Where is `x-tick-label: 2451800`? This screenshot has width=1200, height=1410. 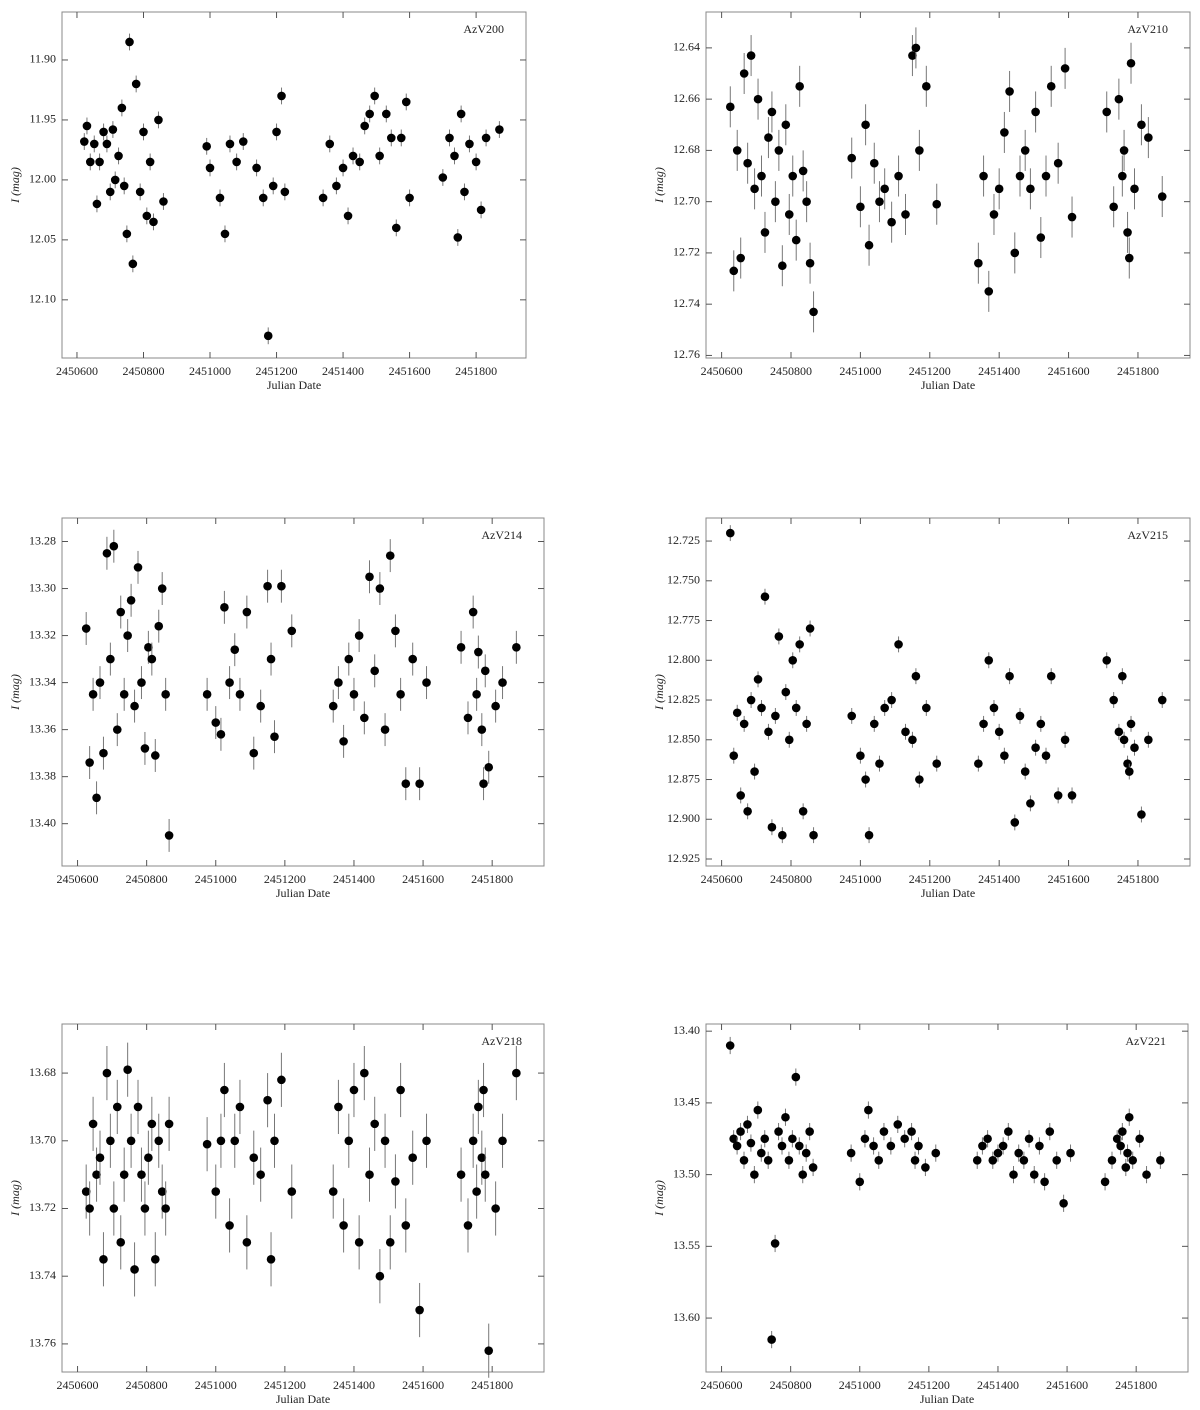 x-tick-label: 2451800 is located at coordinates (1136, 1385).